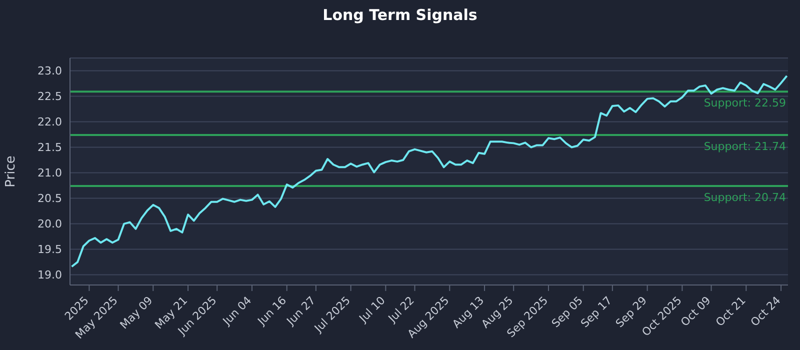  What do you see at coordinates (745, 197) in the screenshot?
I see `ref-line-label: Support: 20.74` at bounding box center [745, 197].